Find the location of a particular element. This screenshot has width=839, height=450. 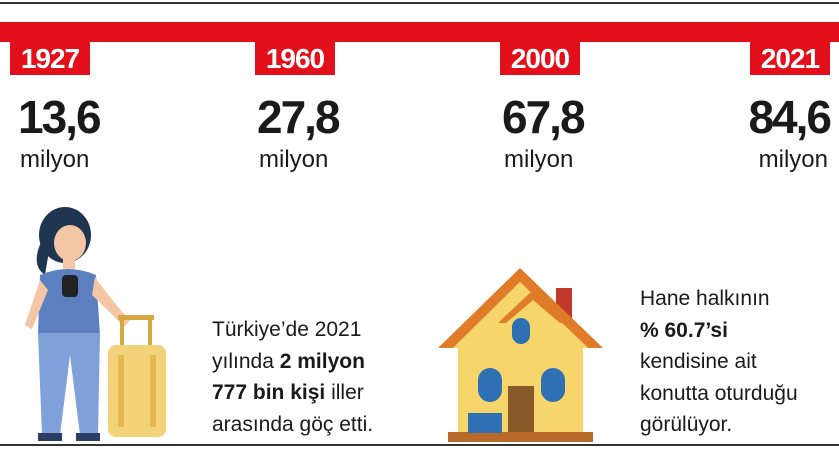

year-tab: 2021 is located at coordinates (790, 58).